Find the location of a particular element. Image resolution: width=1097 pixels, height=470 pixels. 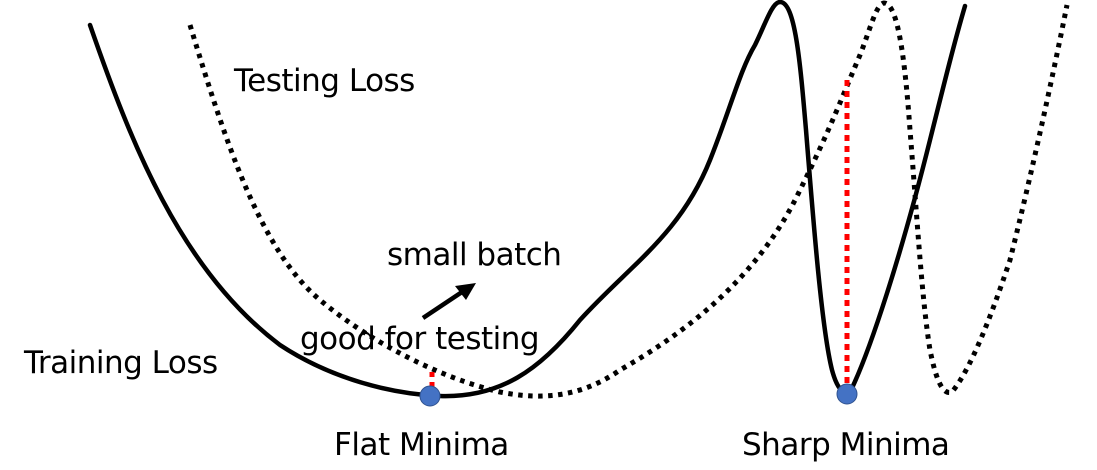

small-batch-label: small batch is located at coordinates (474, 255).